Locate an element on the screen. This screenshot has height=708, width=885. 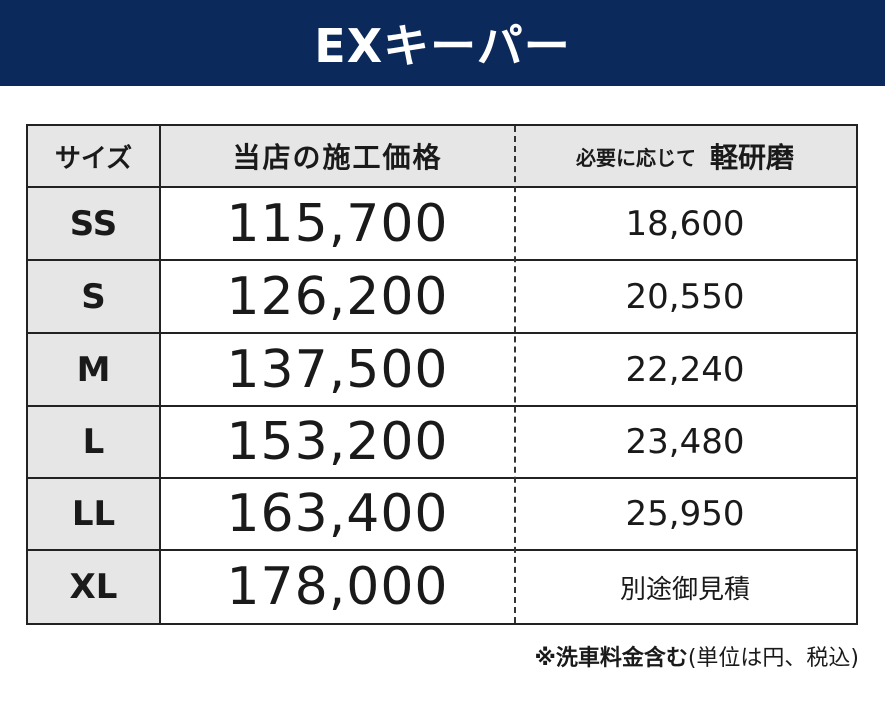
footnote: ※洗車料金含む(単位は円、税込) is located at coordinates (696, 656).